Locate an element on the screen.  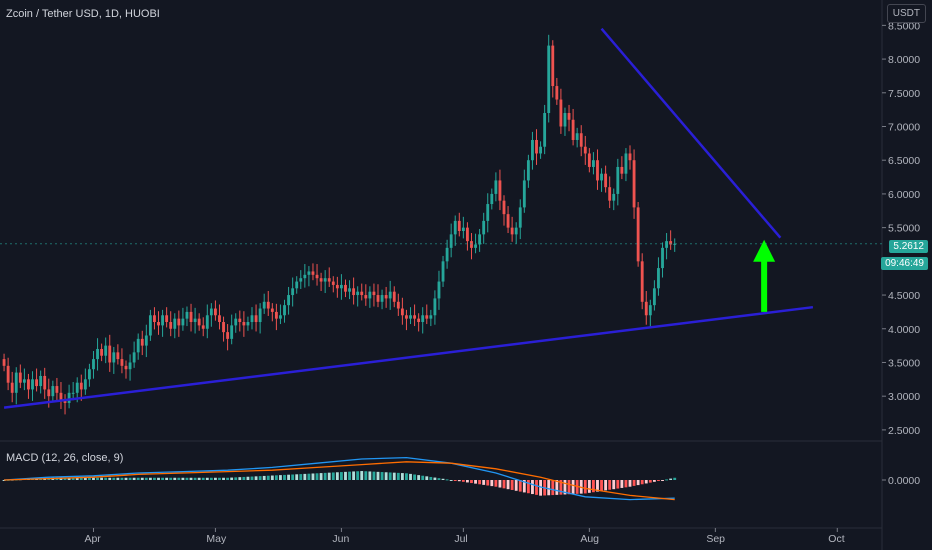
y-tick-label: 6.5000 is located at coordinates (904, 161).